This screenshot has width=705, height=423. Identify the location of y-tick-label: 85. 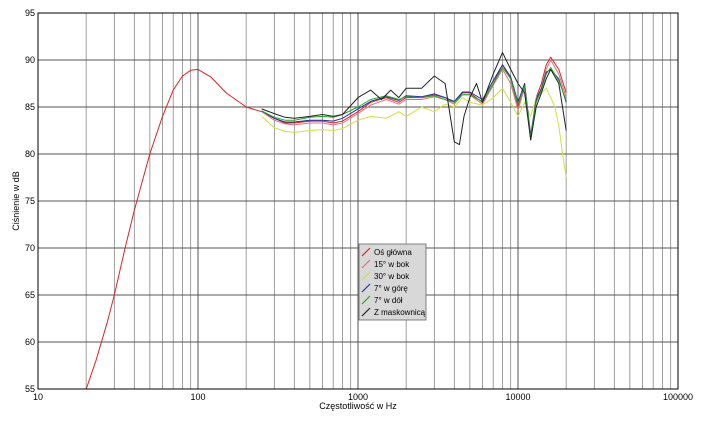
(30, 107).